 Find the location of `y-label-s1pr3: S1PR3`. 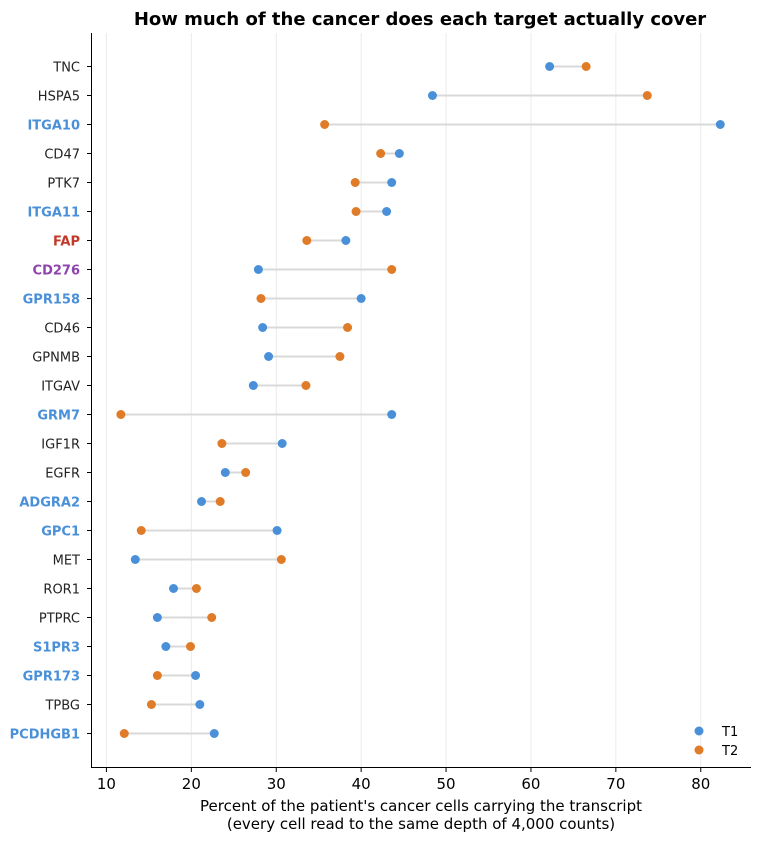

y-label-s1pr3: S1PR3 is located at coordinates (56, 648).